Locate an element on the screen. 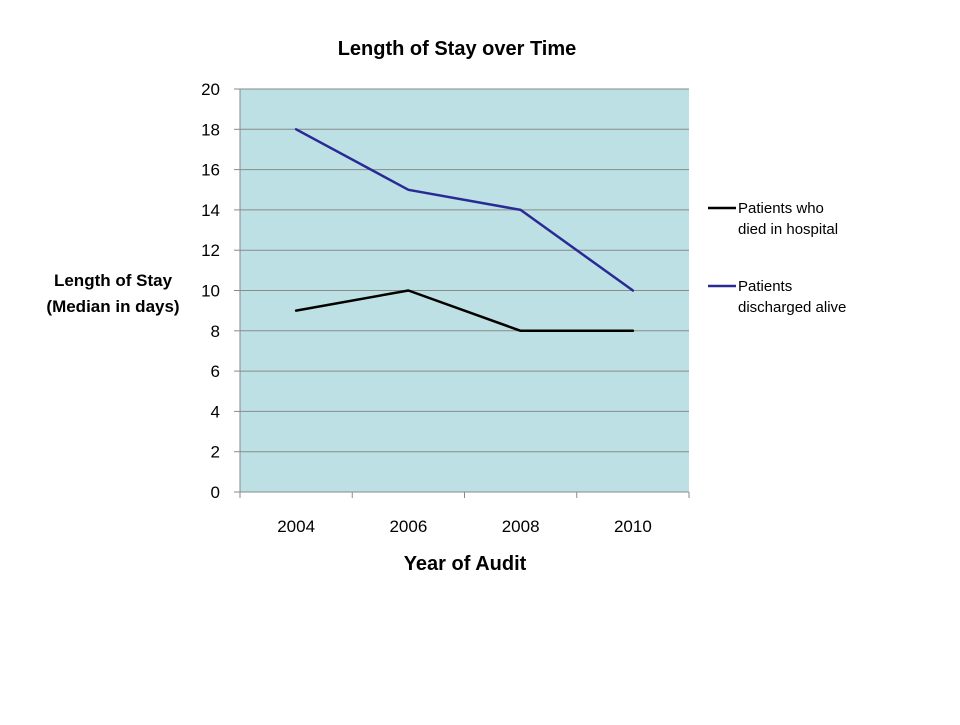 The image size is (960, 725). x-tick-label: 2008 is located at coordinates (521, 526).